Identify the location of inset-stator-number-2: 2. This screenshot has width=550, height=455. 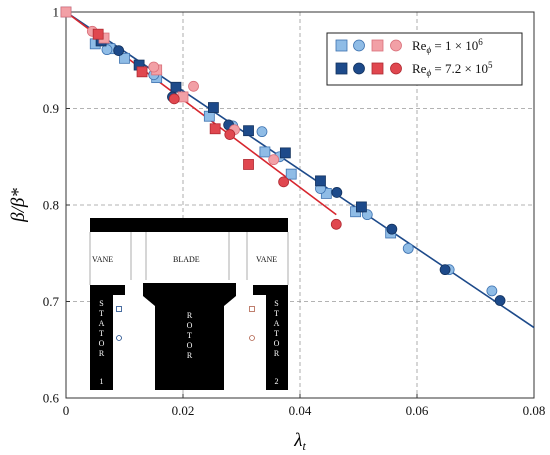
(277, 381).